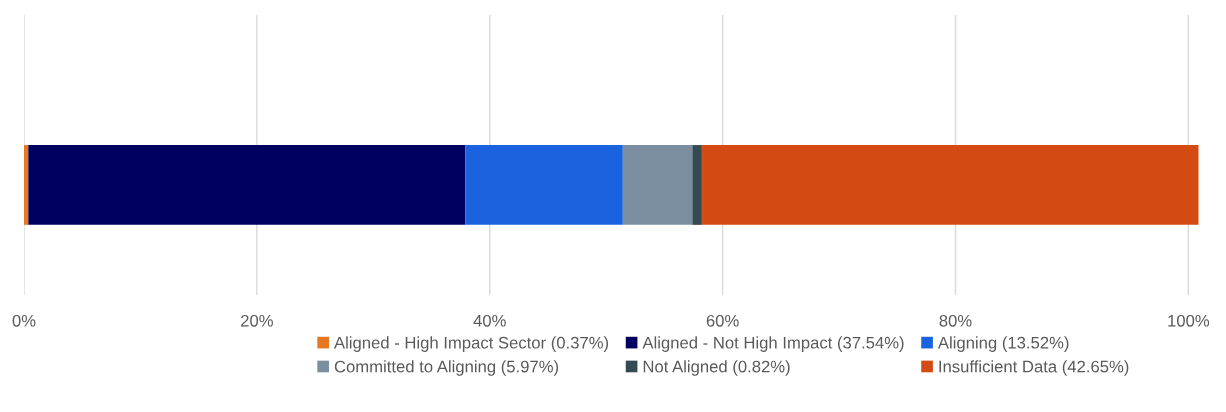  What do you see at coordinates (955, 320) in the screenshot?
I see `x-tick-label: 80%` at bounding box center [955, 320].